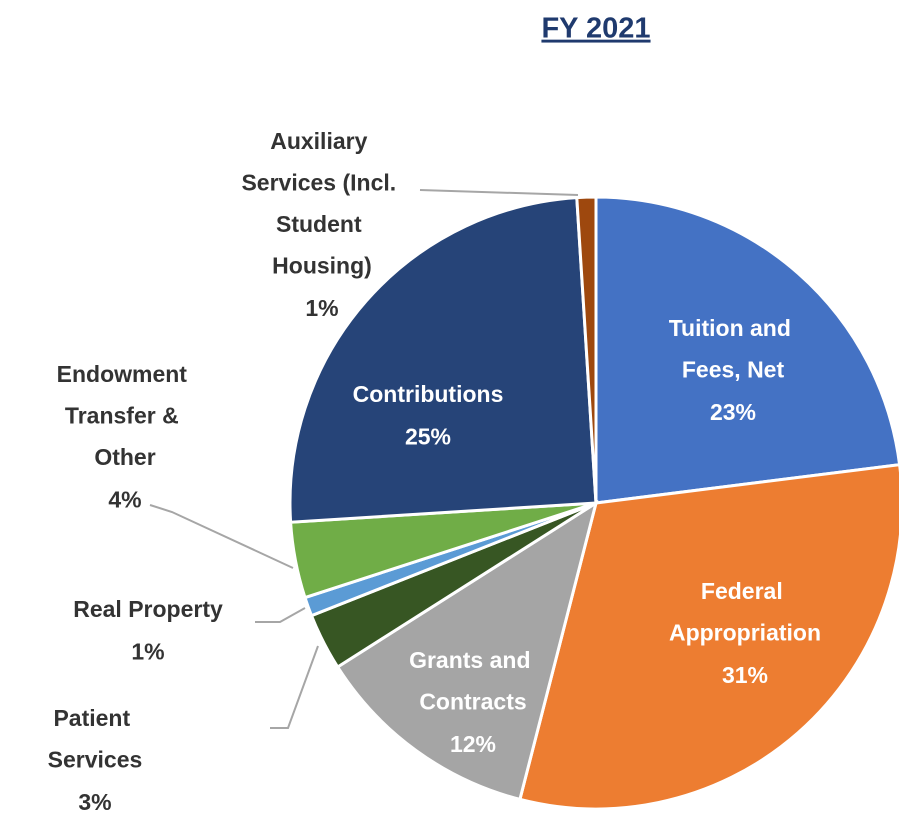 Image resolution: width=899 pixels, height=815 pixels. Describe the element at coordinates (321, 183) in the screenshot. I see `label-line: Services (Incl.` at that location.